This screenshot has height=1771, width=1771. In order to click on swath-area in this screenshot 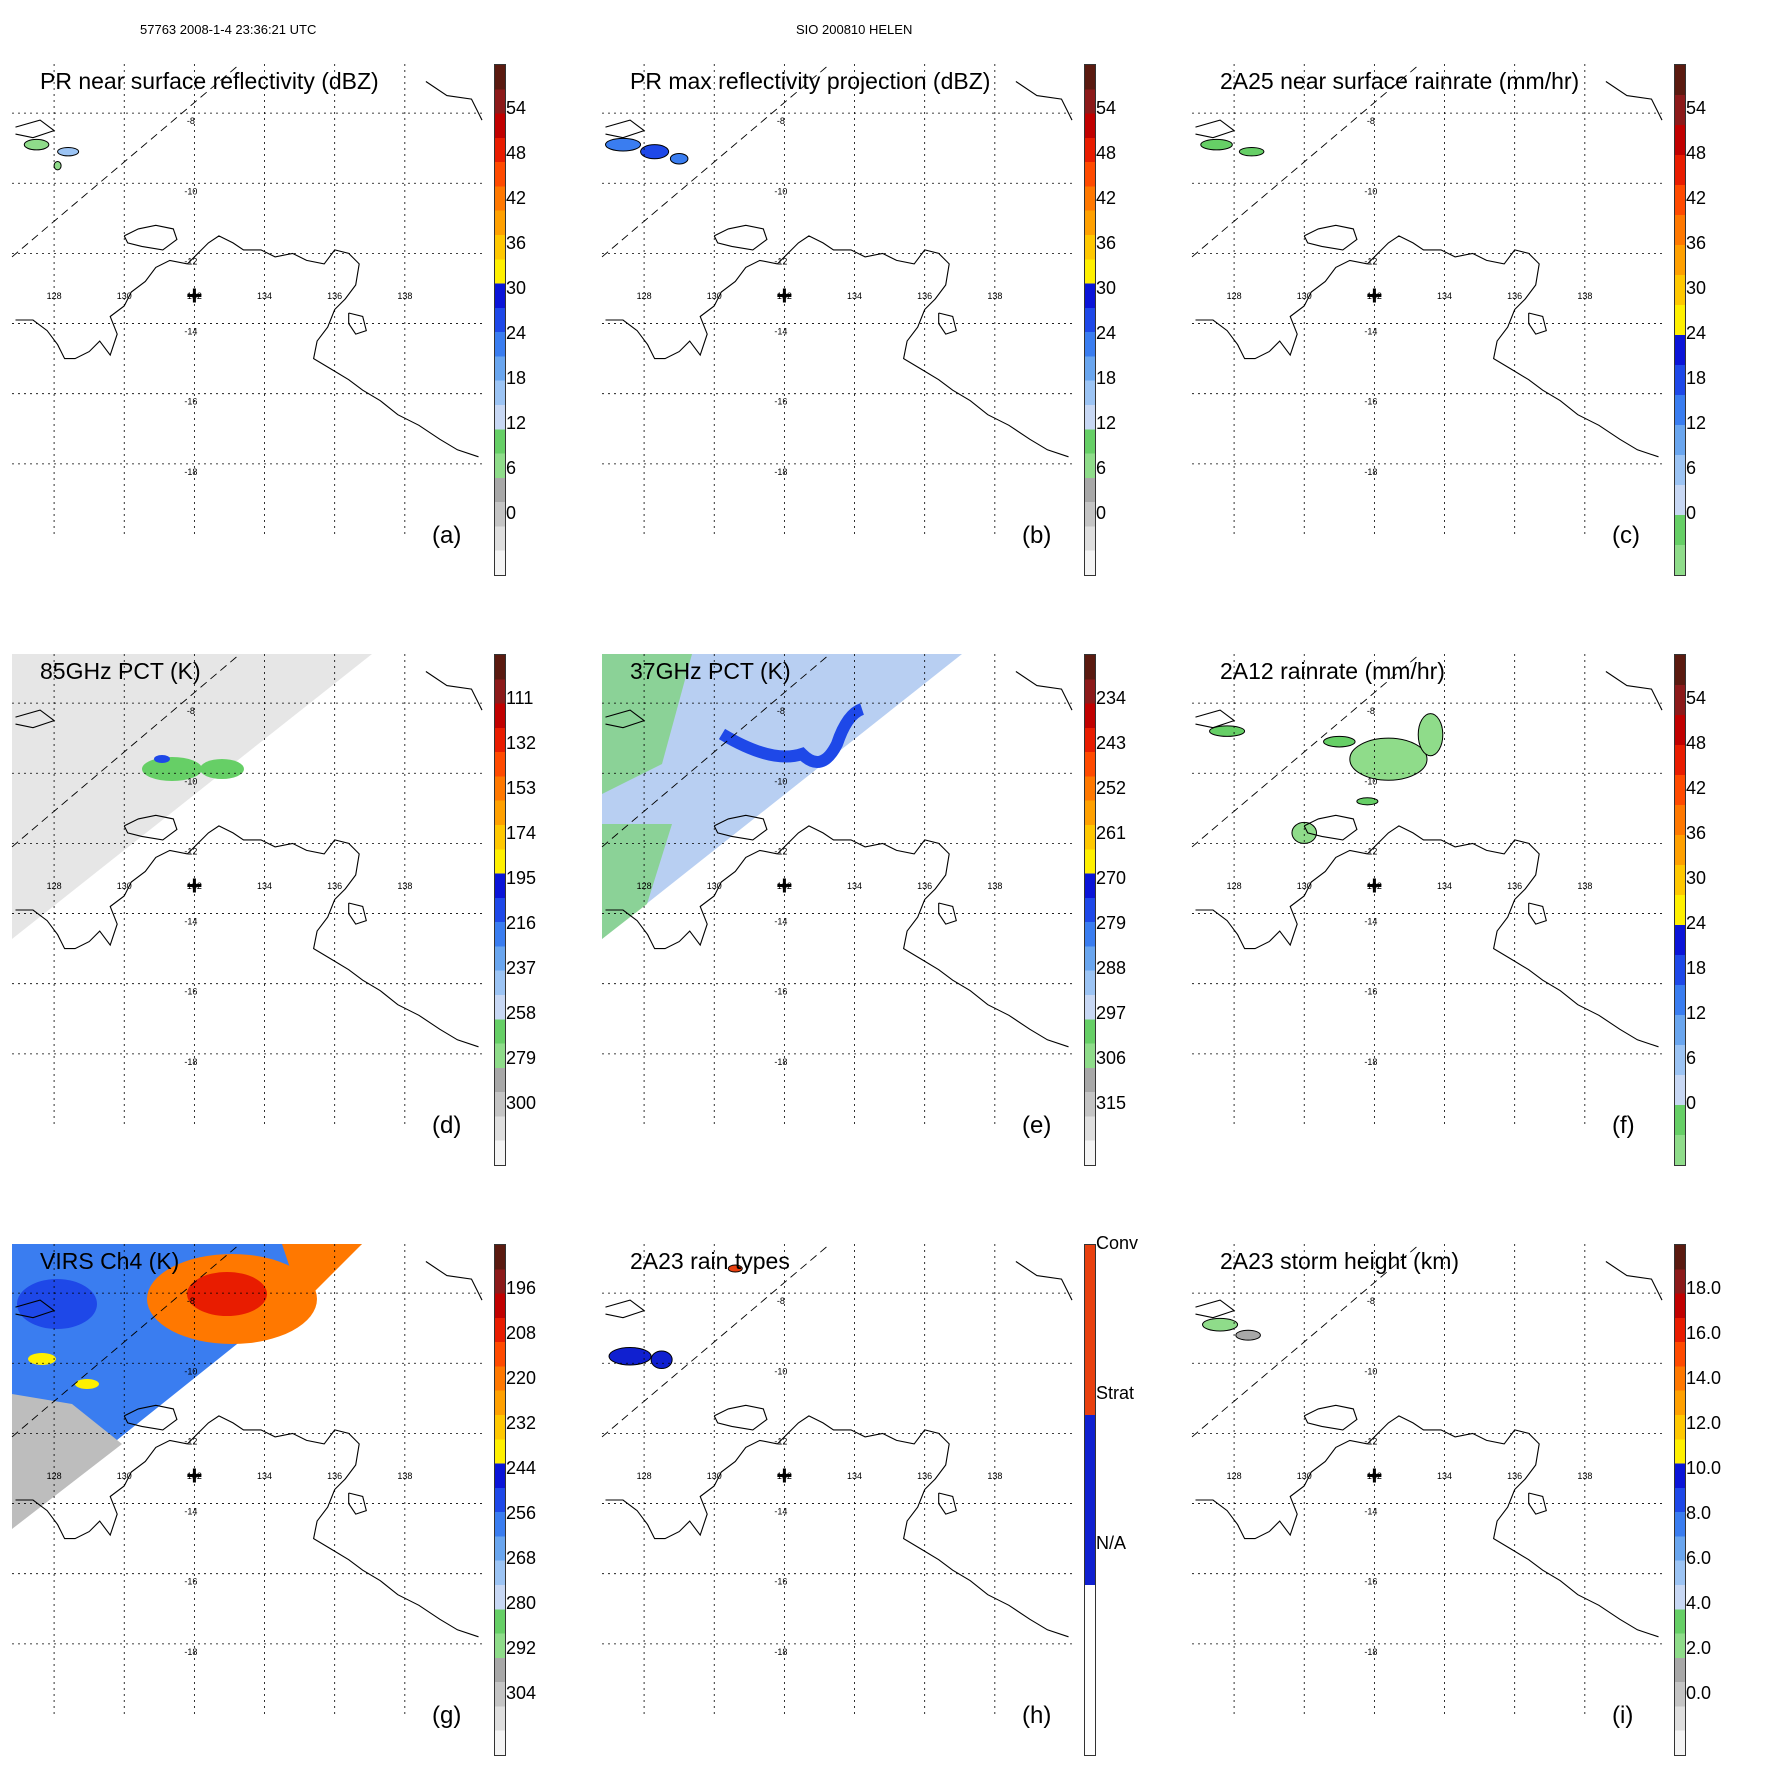, I will do `click(782, 796)`.